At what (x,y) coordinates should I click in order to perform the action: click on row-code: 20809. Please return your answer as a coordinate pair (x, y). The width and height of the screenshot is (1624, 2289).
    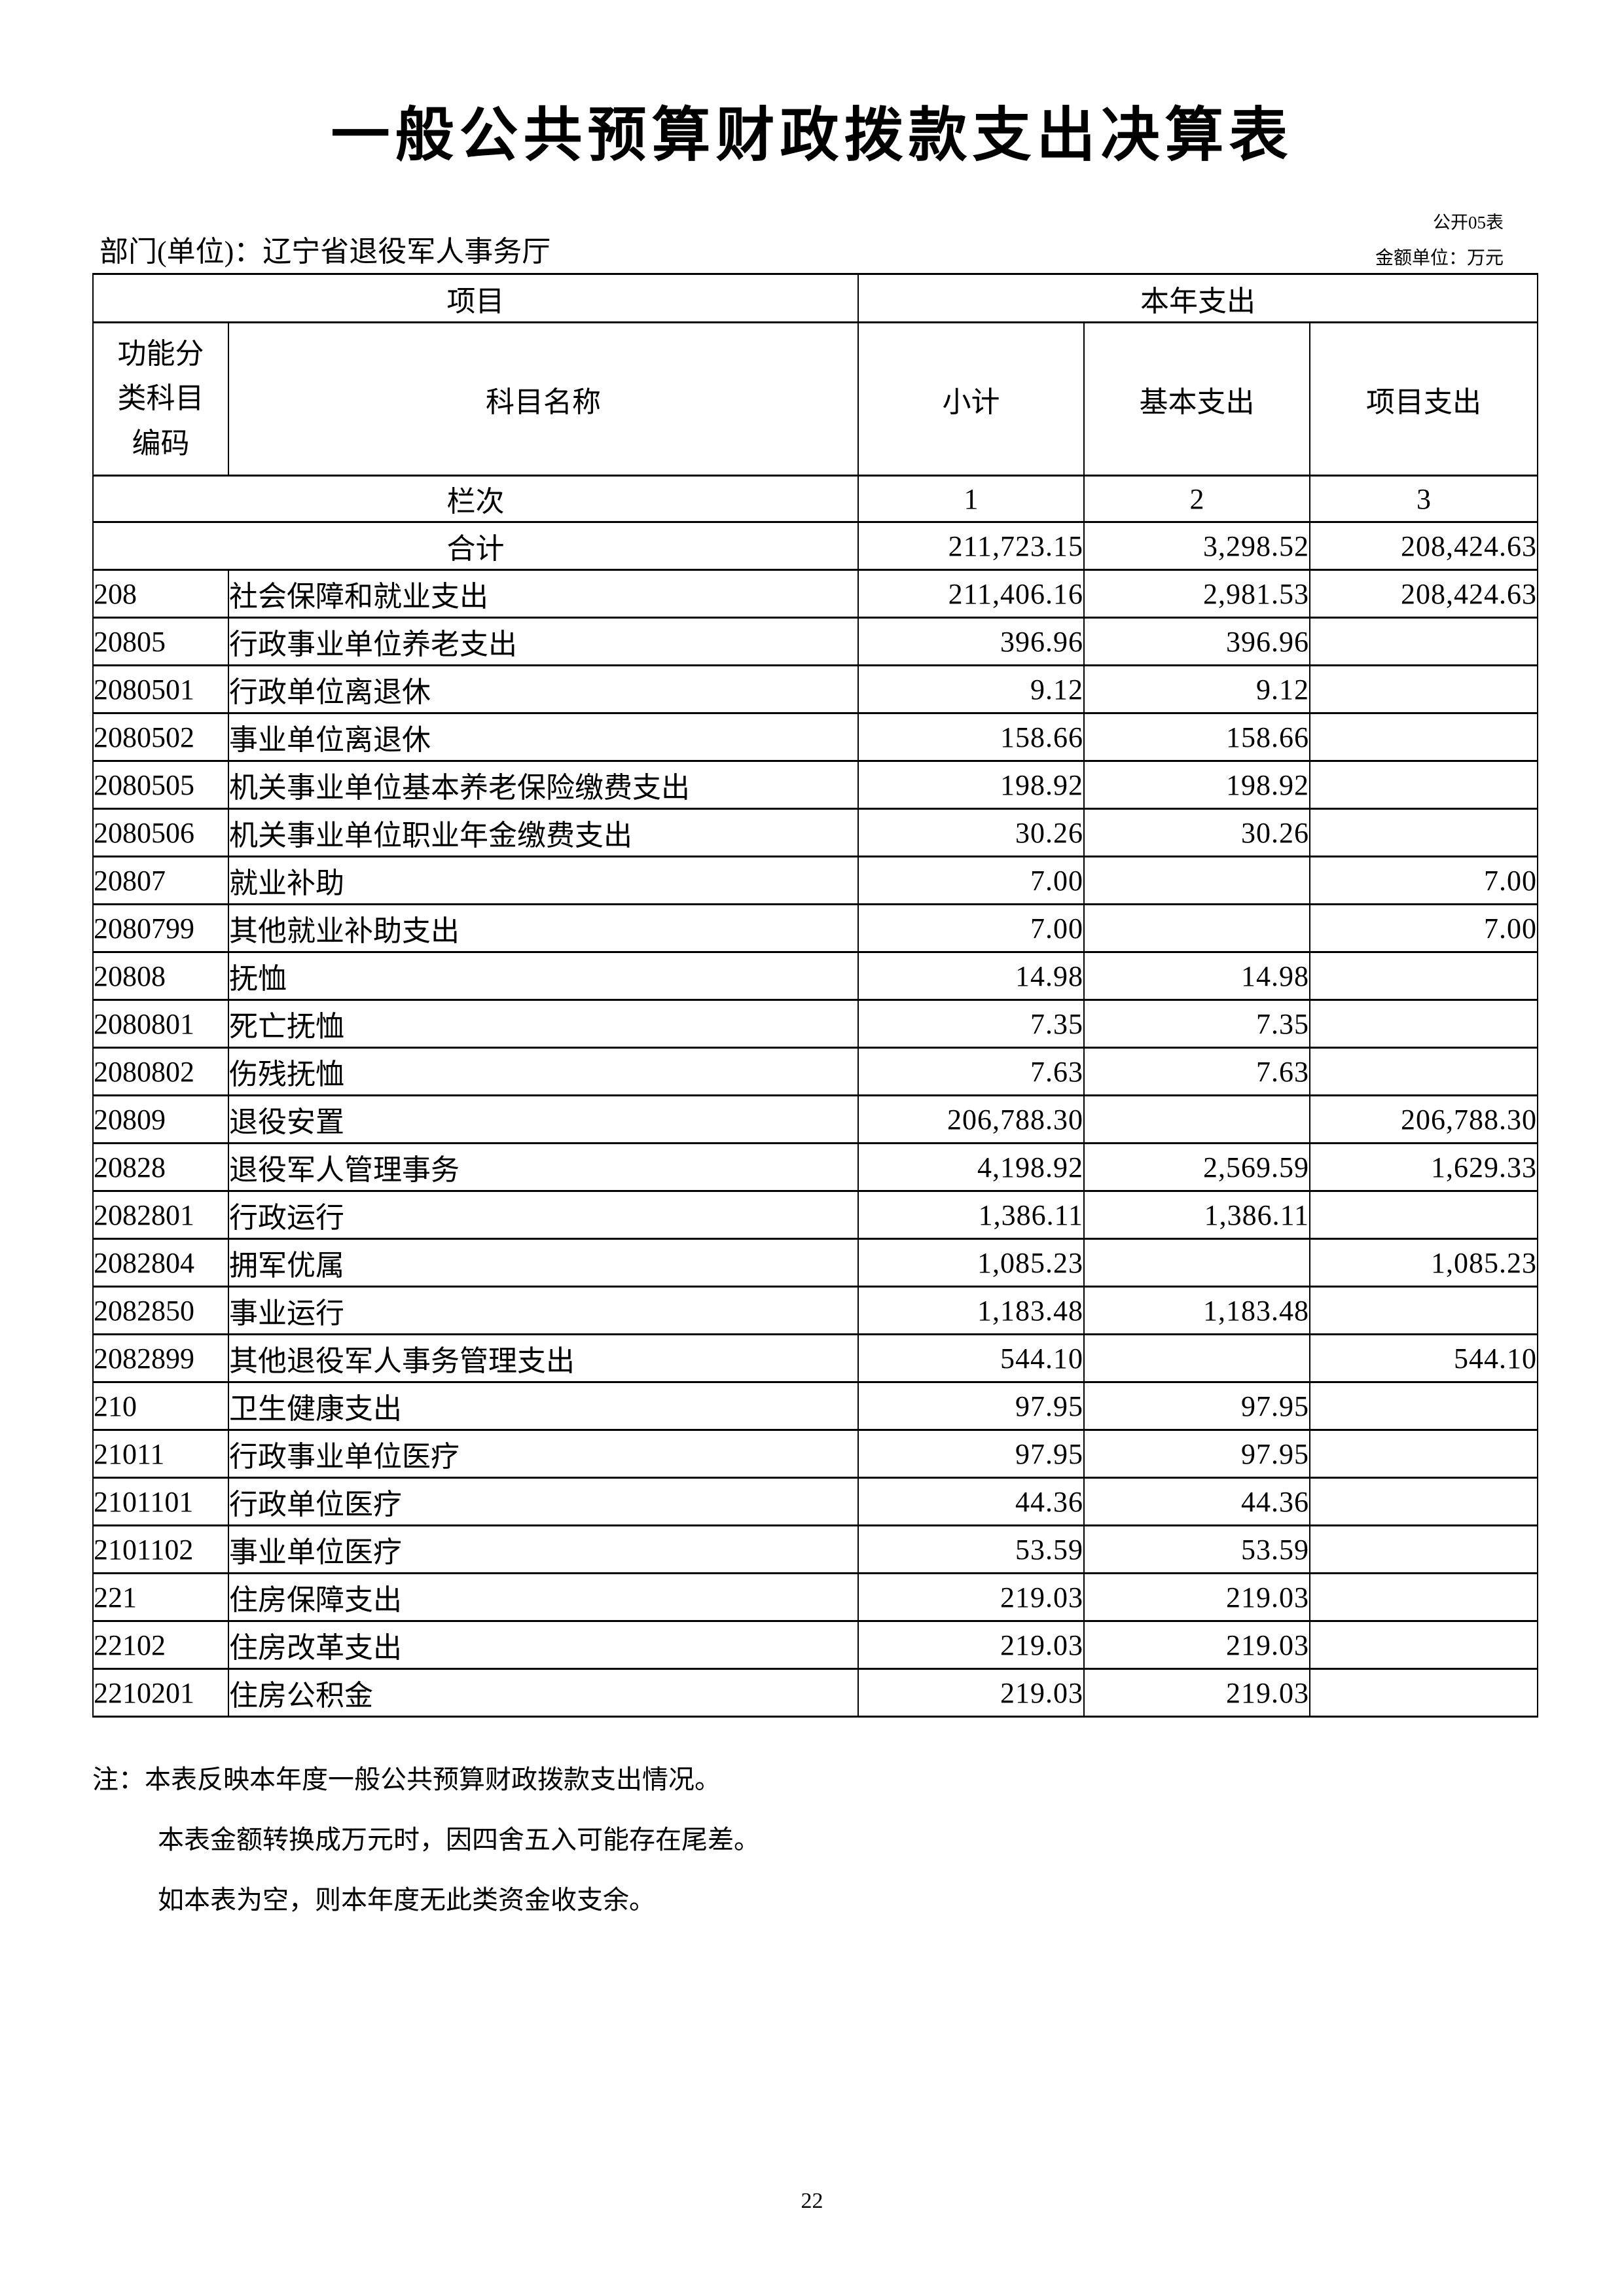
    Looking at the image, I should click on (160, 1119).